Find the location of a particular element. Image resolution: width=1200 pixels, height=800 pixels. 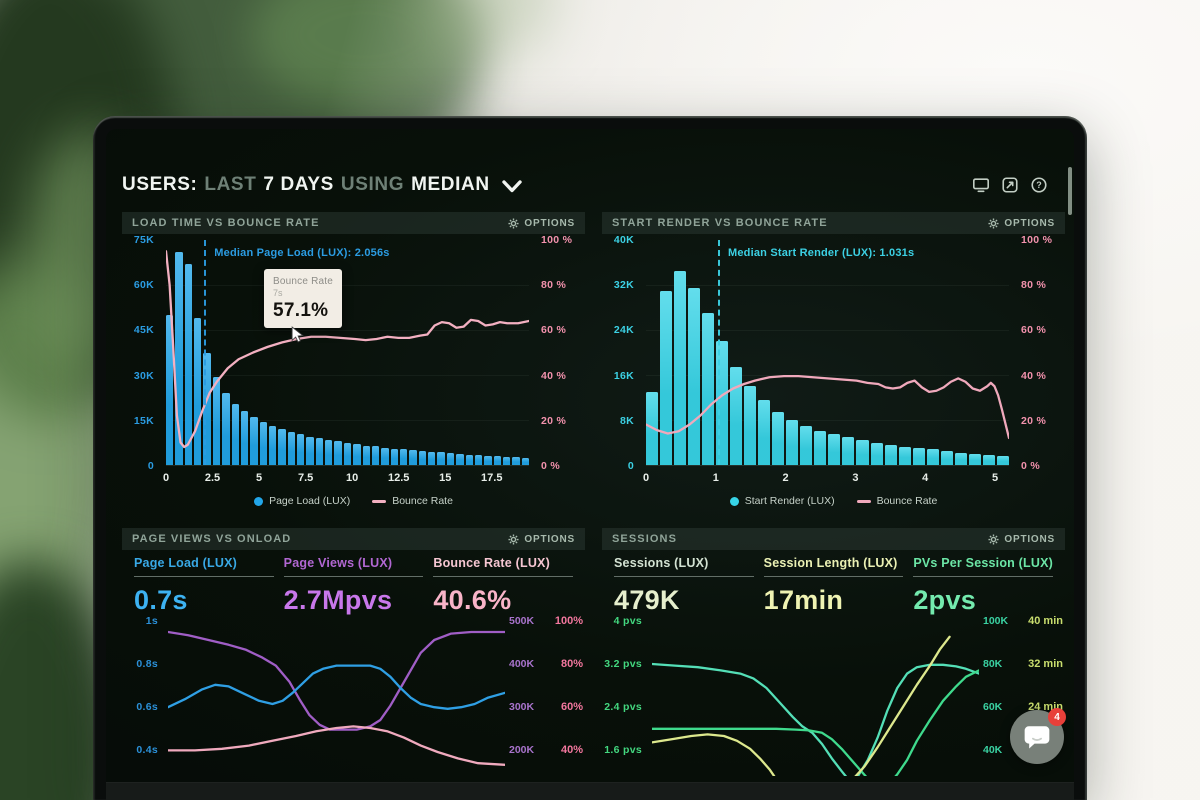

y-right-unit-label: 32 min is located at coordinates (1045, 664).